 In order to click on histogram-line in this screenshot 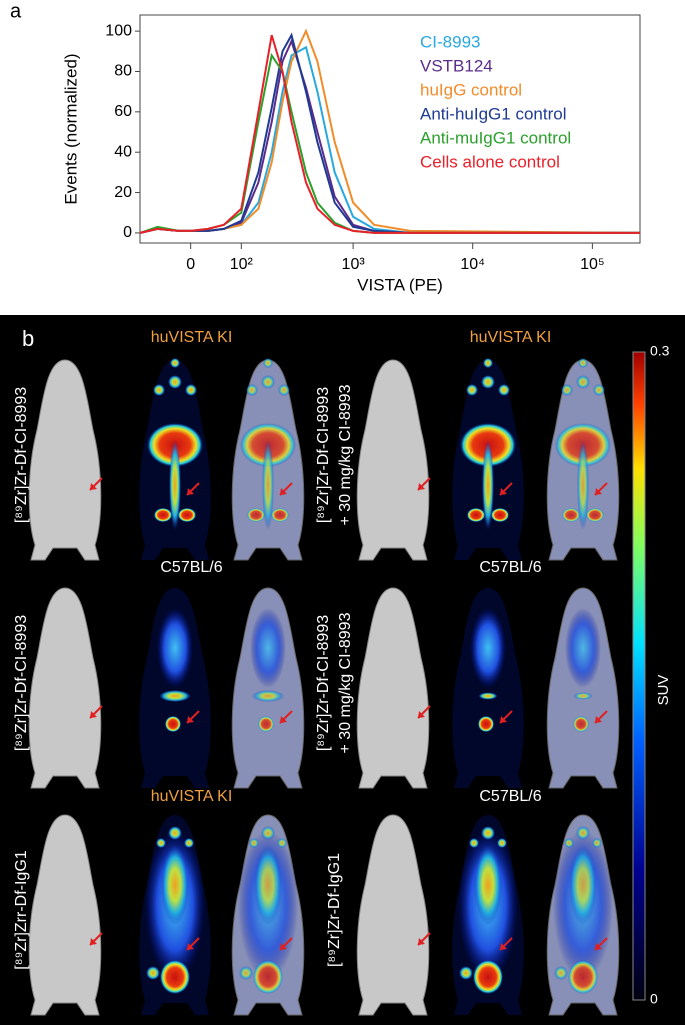, I will do `click(389, 134)`.